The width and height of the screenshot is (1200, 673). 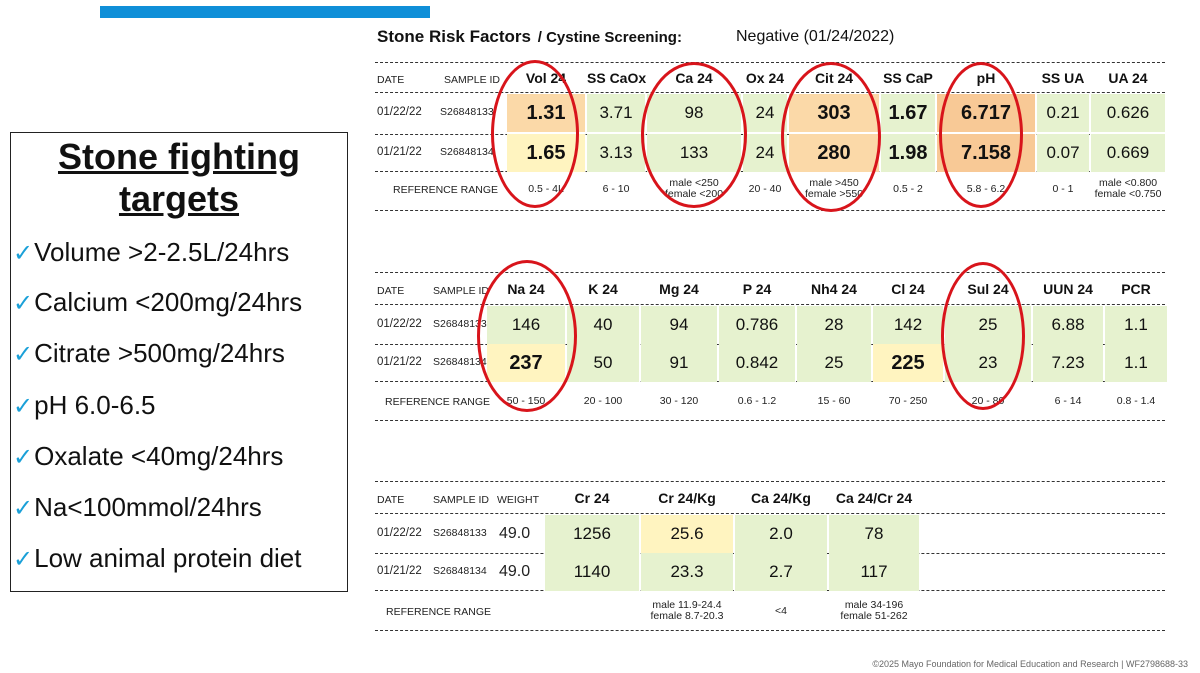 What do you see at coordinates (834, 325) in the screenshot?
I see `table-cell: 28` at bounding box center [834, 325].